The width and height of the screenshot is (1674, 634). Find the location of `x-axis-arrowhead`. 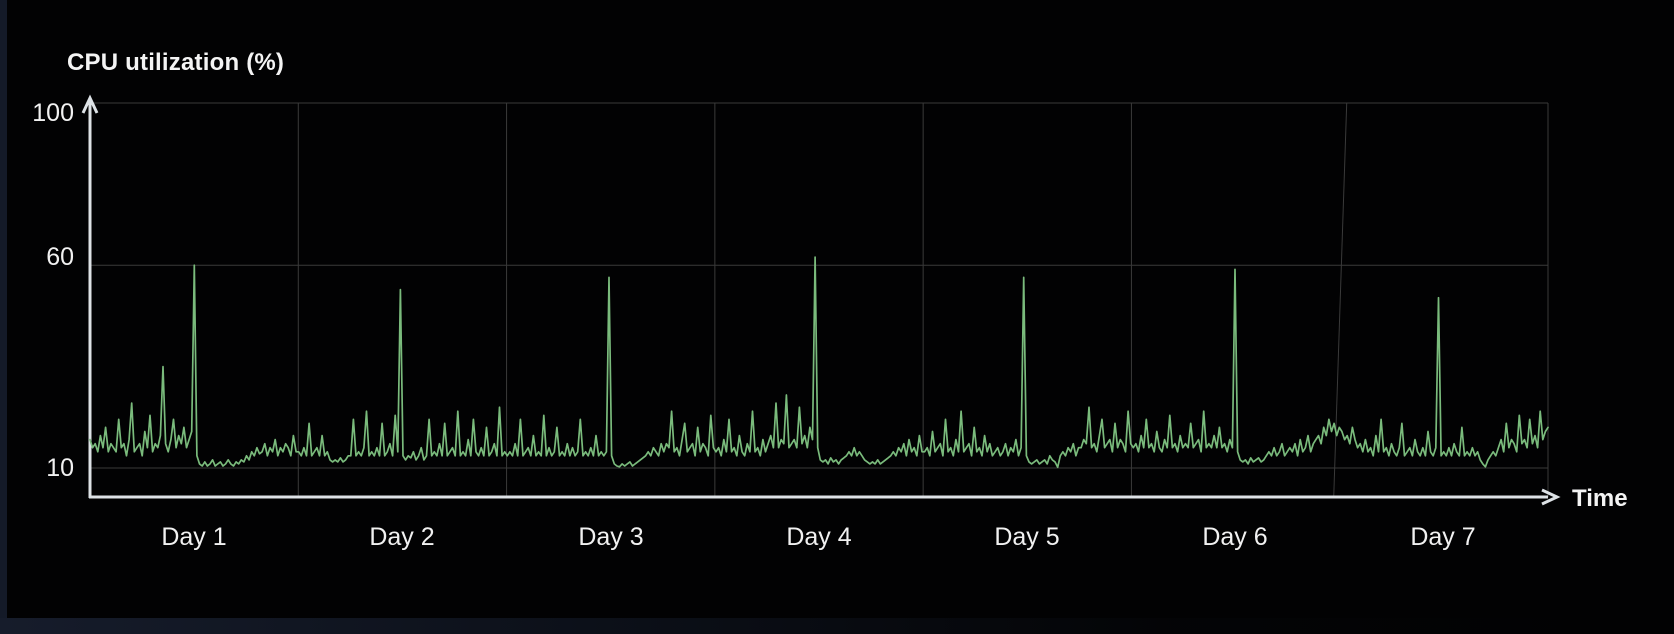

x-axis-arrowhead is located at coordinates (1551, 497).